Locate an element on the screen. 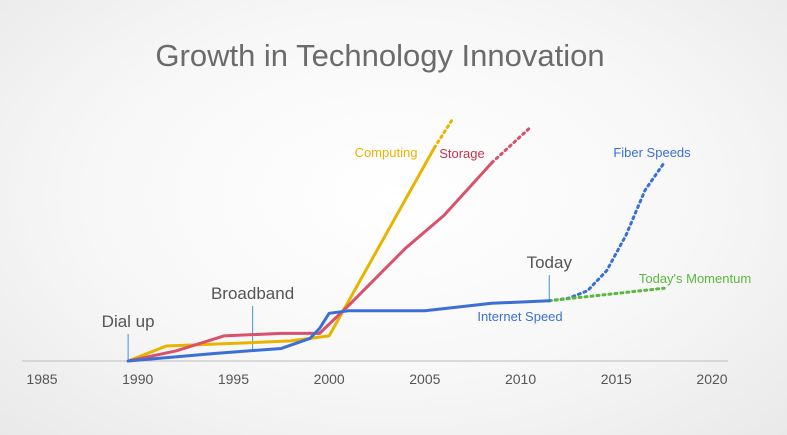 The image size is (787, 435). x-tick-label-1990: 1990 is located at coordinates (137, 379).